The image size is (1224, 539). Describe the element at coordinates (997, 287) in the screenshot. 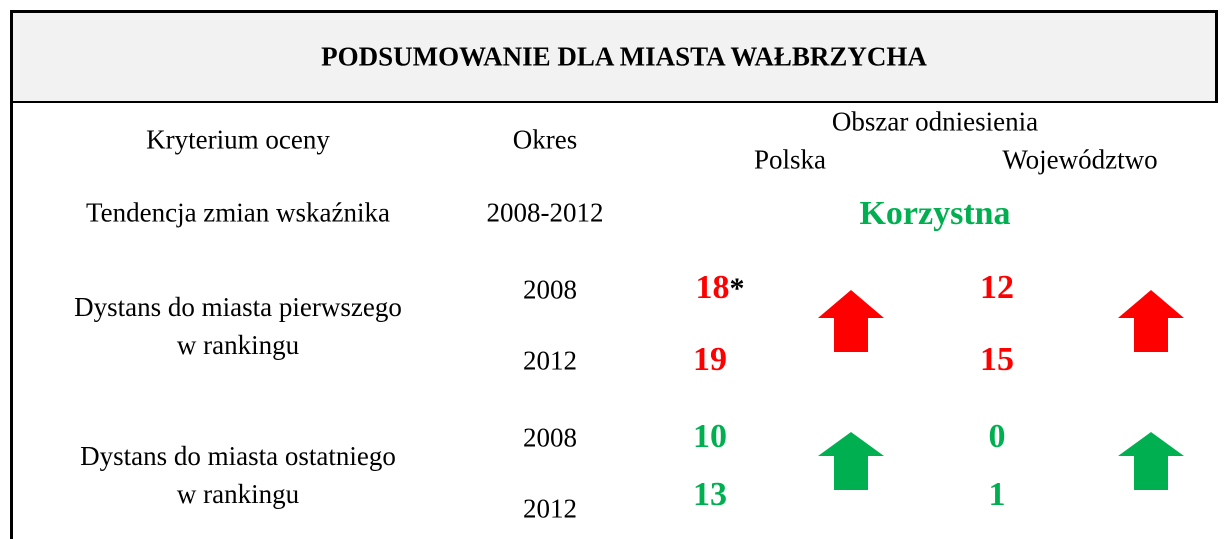

I see `value: 12` at that location.